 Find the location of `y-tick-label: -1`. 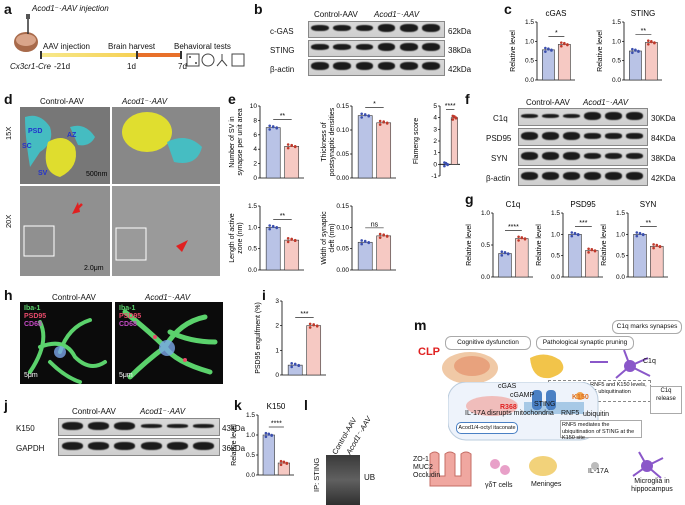

y-tick-label: -1 is located at coordinates (434, 176).